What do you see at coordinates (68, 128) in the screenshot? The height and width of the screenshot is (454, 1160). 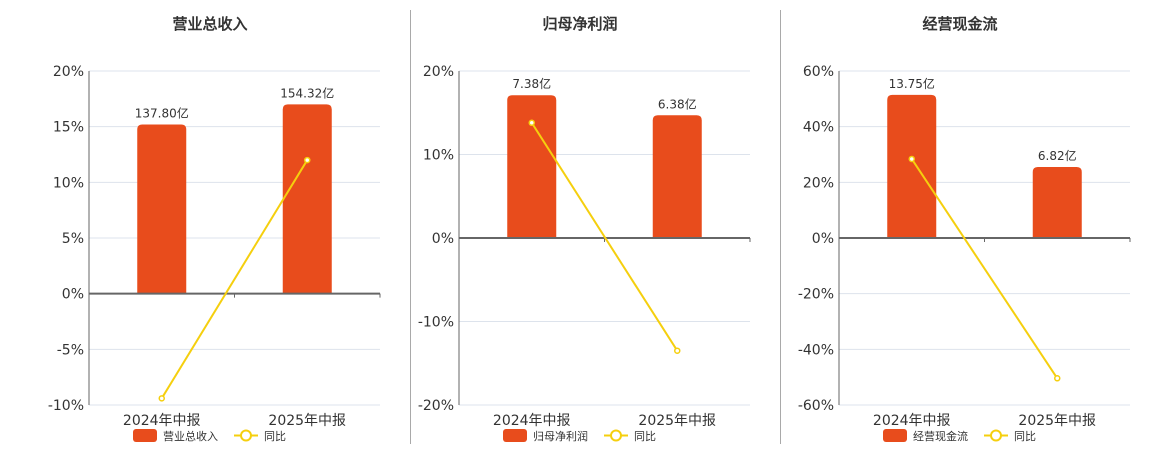 I see `y-tick-label: 15%` at bounding box center [68, 128].